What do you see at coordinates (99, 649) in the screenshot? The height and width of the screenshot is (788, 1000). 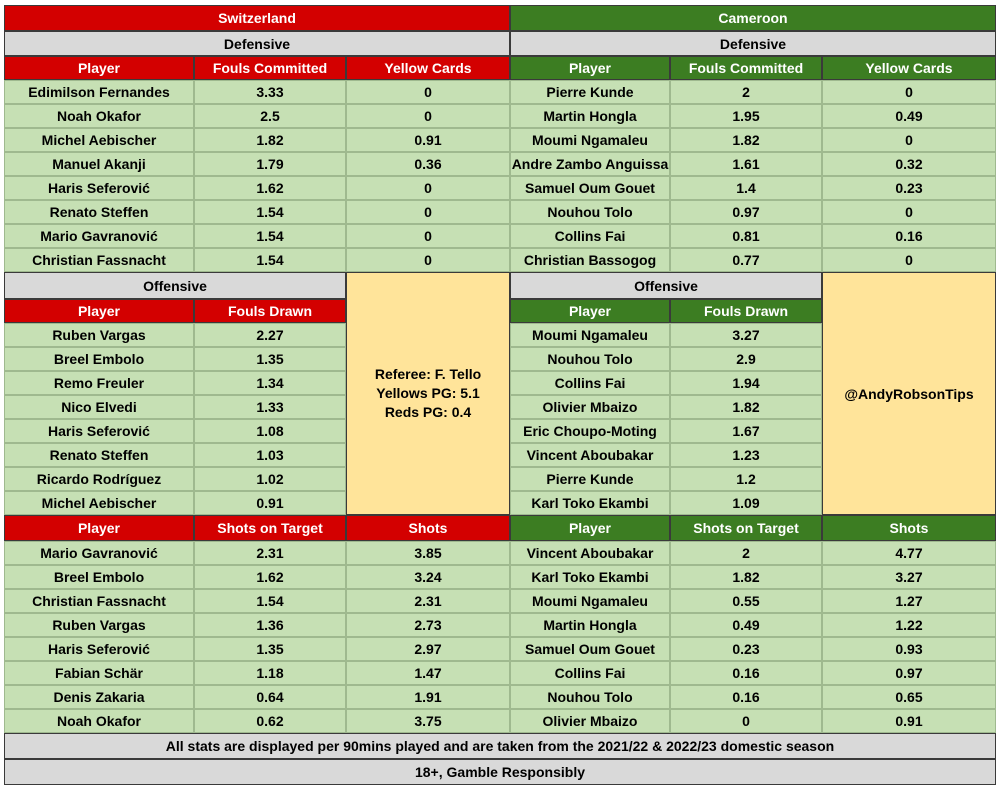 I see `switzerland-shooting-cell: Haris Seferović` at bounding box center [99, 649].